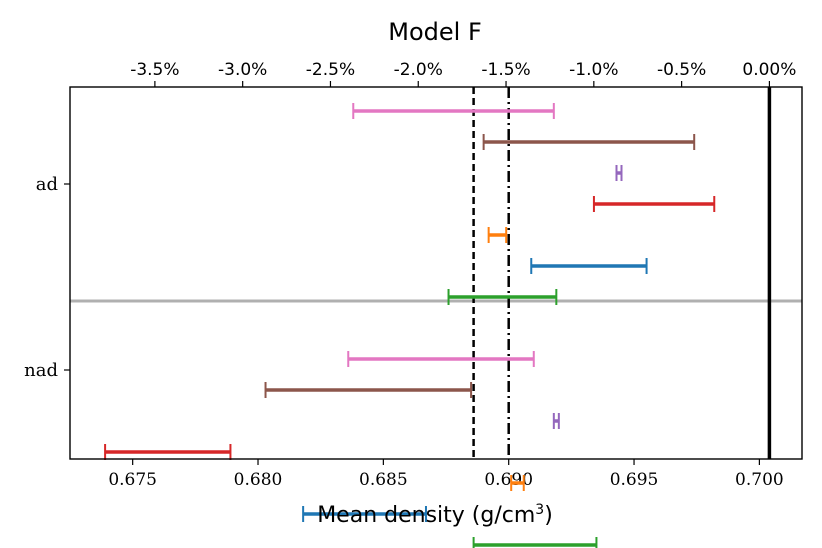 This screenshot has width=822, height=548. What do you see at coordinates (539, 510) in the screenshot?
I see `x-axis-label-sup: 3` at bounding box center [539, 510].